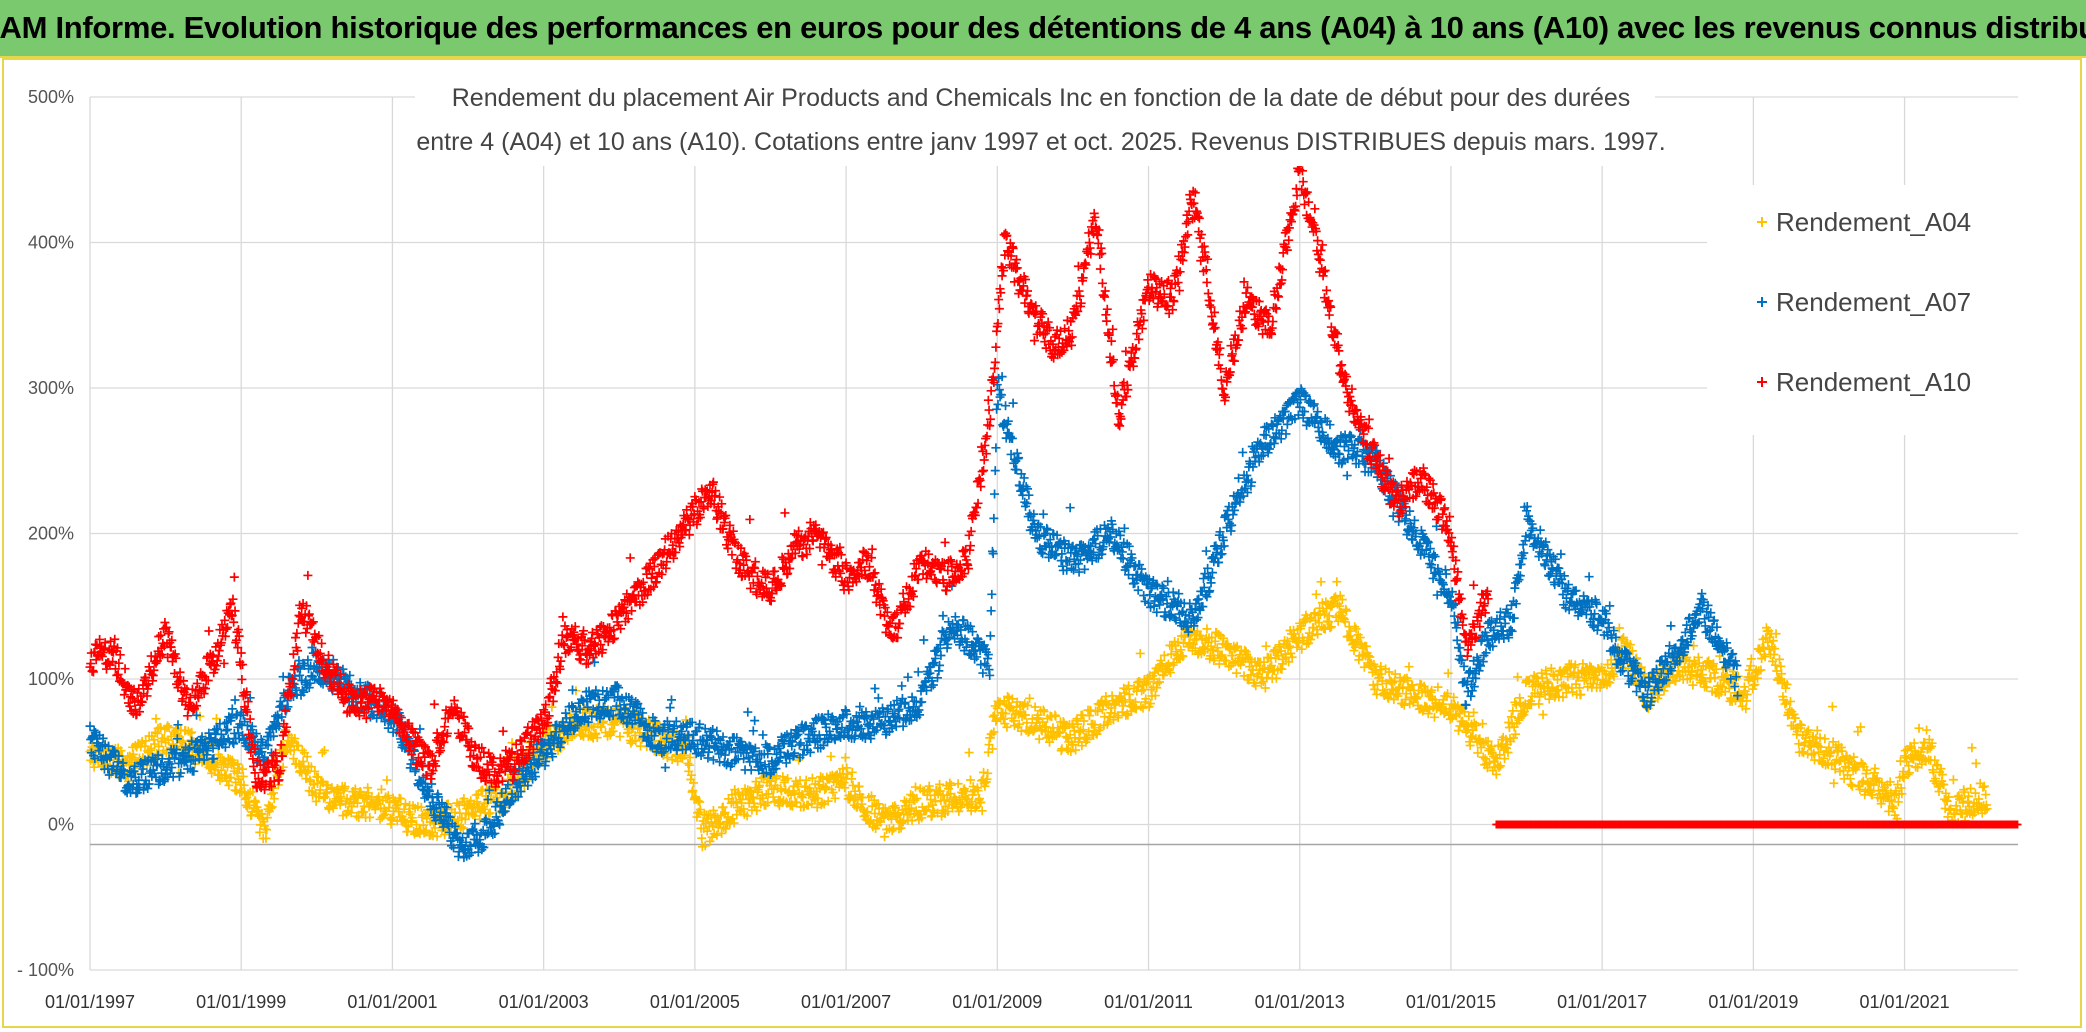 This screenshot has height=1032, width=2086. Describe the element at coordinates (997, 1002) in the screenshot. I see `x-tick-label: 01/01/2009` at that location.